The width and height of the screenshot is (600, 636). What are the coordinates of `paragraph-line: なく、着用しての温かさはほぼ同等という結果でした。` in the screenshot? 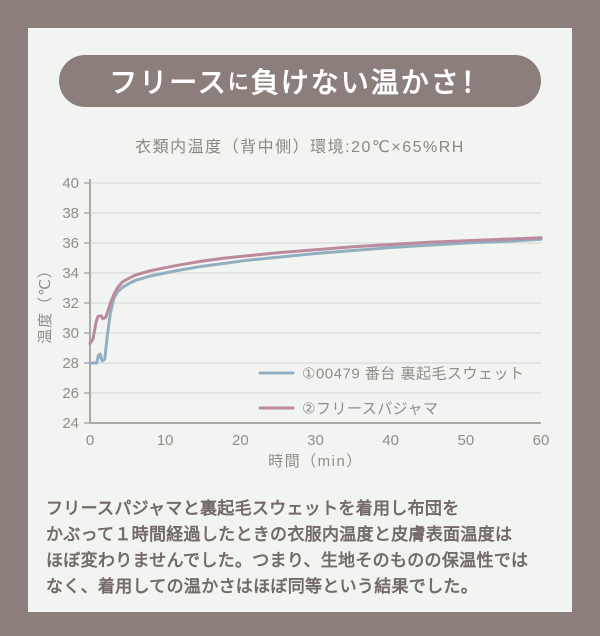 It's located at (262, 586).